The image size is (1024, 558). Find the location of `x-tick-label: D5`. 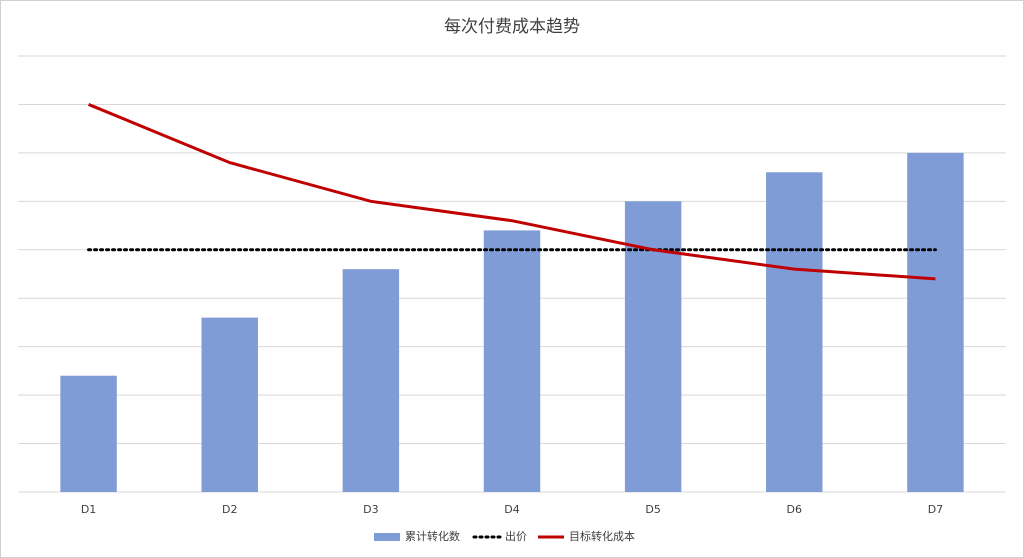

x-tick-label: D5 is located at coordinates (652, 509).